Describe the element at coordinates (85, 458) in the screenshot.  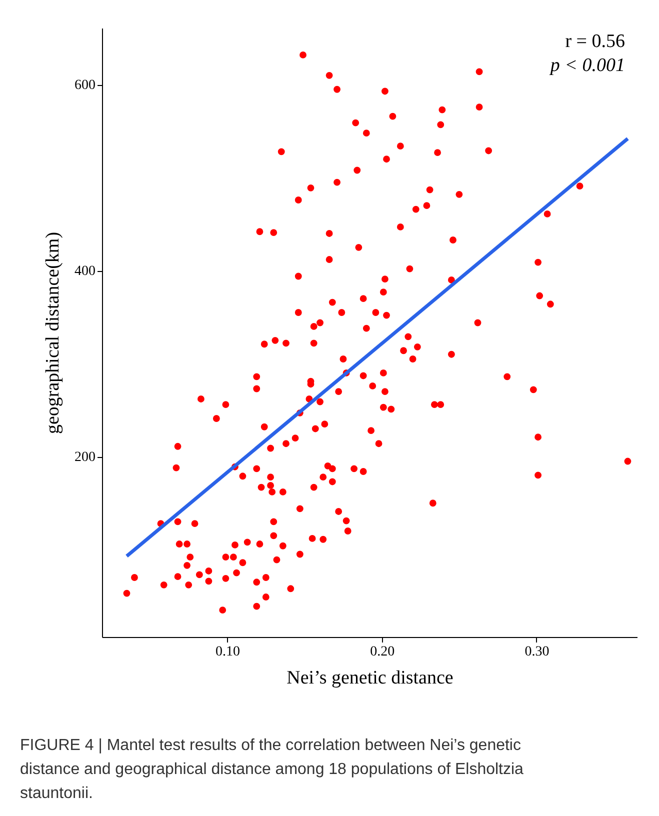
I see `y-tick-label: 200` at that location.